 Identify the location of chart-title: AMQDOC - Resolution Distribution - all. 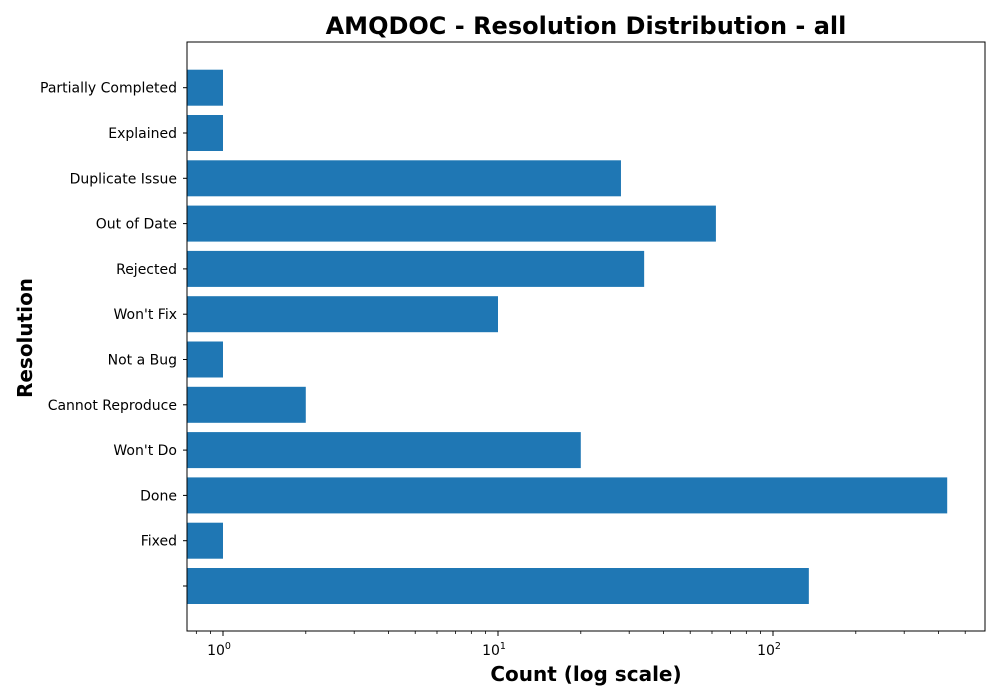
(586, 26).